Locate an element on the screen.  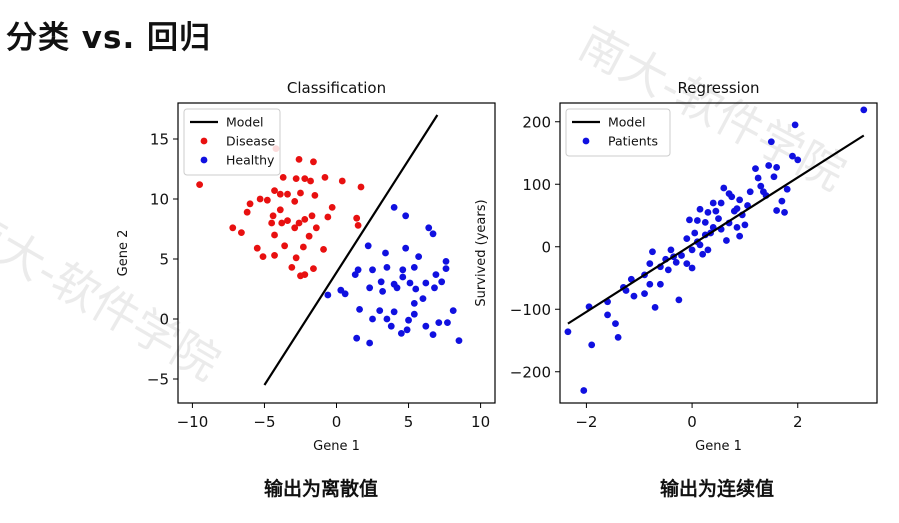
regression-legend-box is located at coordinates (618, 132).